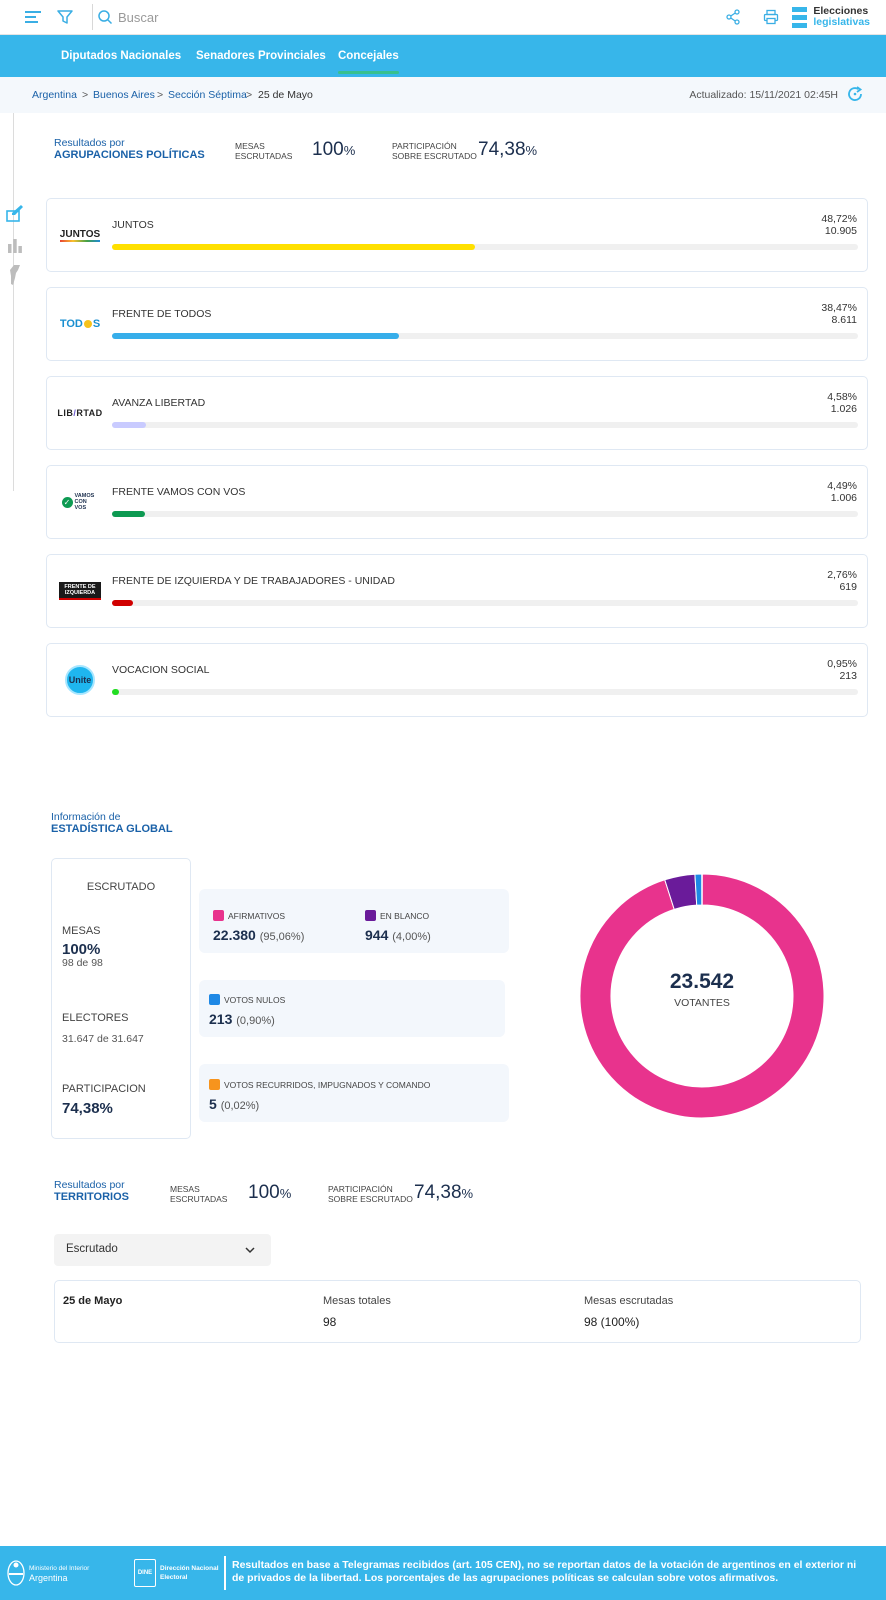 The image size is (886, 1600). I want to click on terr-part-label-line-2: SOBRE ESCRUTADO, so click(370, 1199).